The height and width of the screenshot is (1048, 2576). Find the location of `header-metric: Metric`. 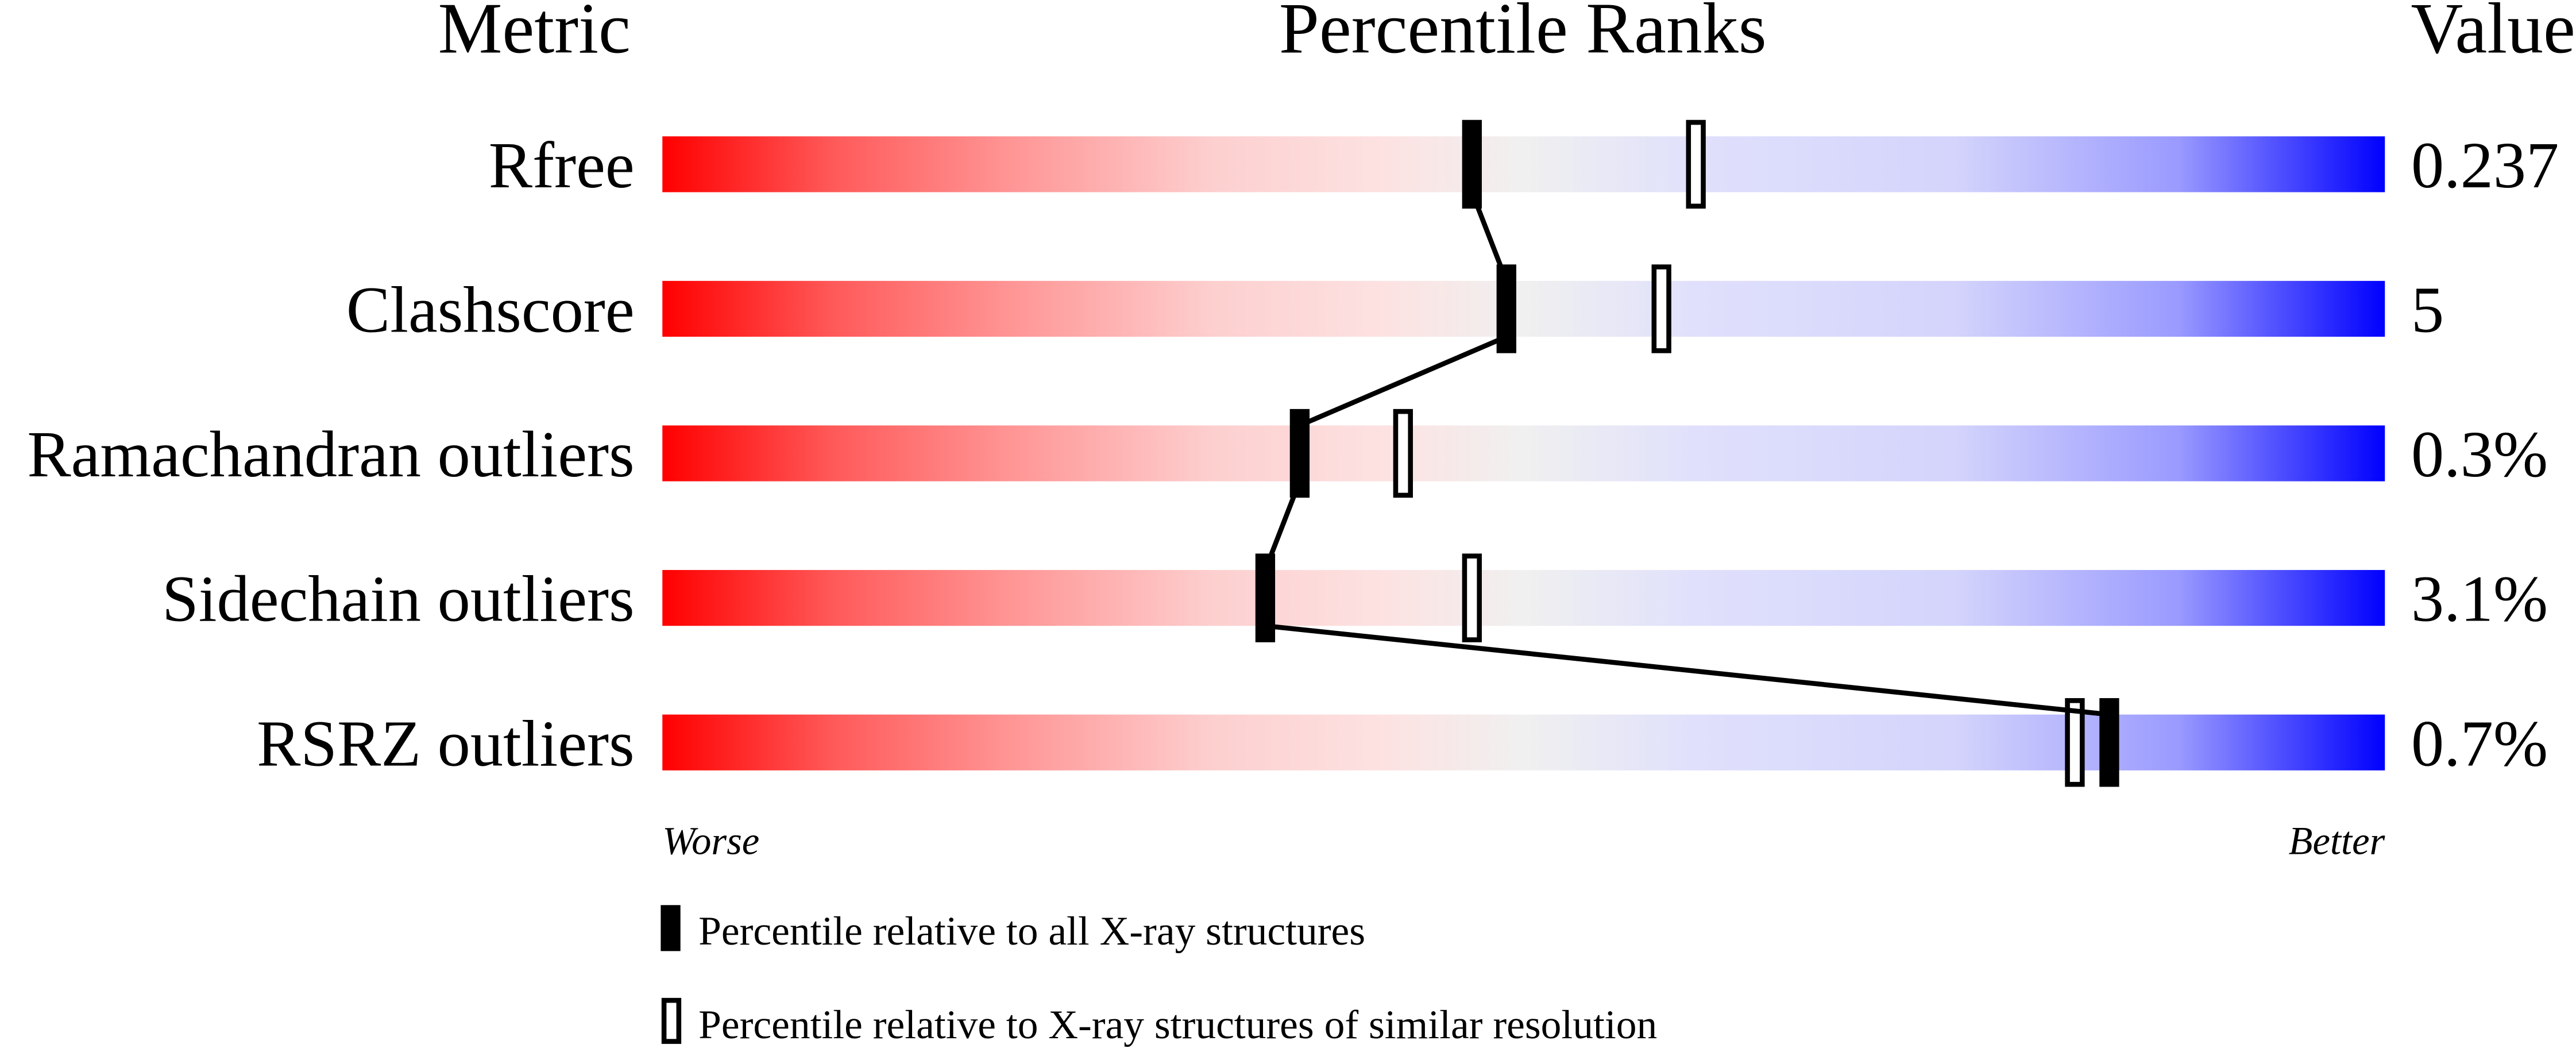

header-metric: Metric is located at coordinates (534, 34).